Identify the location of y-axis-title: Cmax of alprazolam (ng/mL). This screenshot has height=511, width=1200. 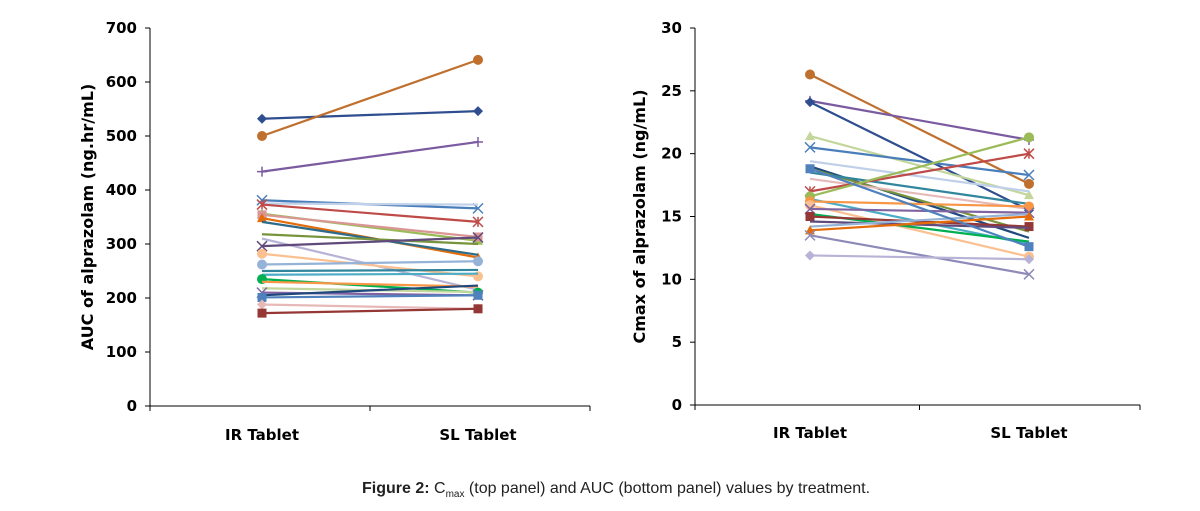
(639, 216).